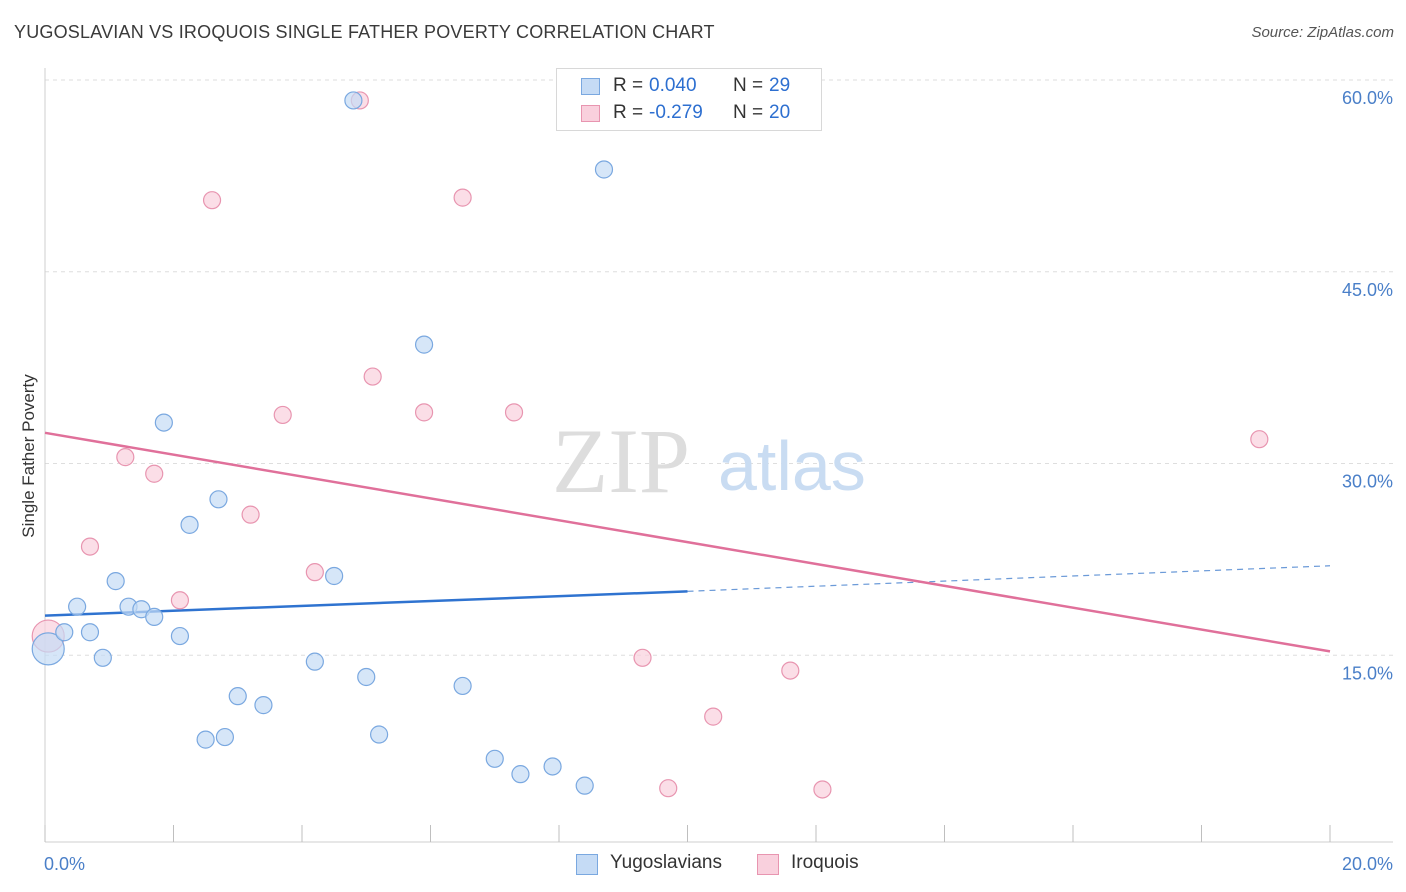  What do you see at coordinates (1367, 98) in the screenshot?
I see `y-tick-label: 60.0%` at bounding box center [1367, 98].